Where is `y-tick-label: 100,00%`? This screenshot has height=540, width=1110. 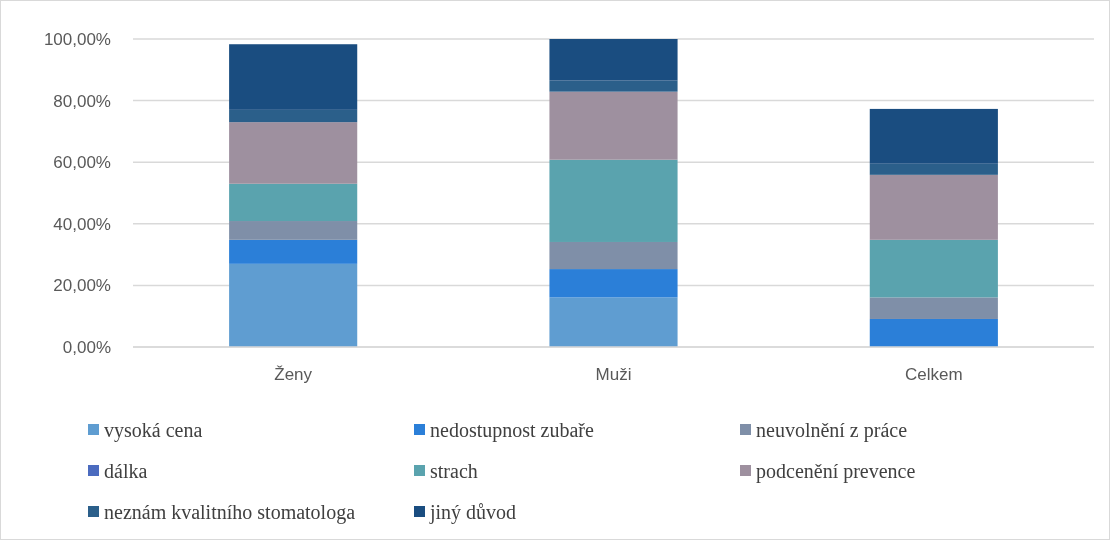 y-tick-label: 100,00% is located at coordinates (77, 39).